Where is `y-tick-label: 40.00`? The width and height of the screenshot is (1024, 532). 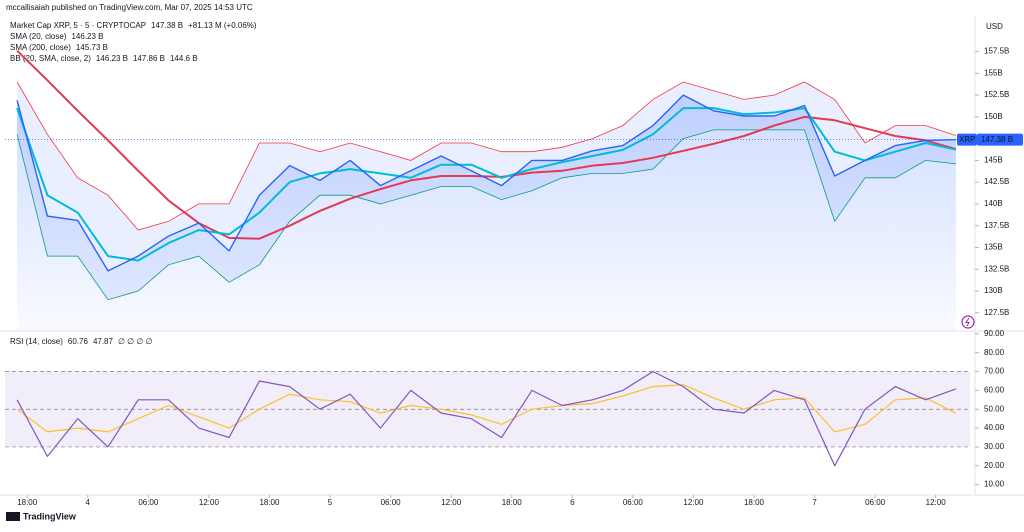
y-tick-label: 40.00 is located at coordinates (994, 427).